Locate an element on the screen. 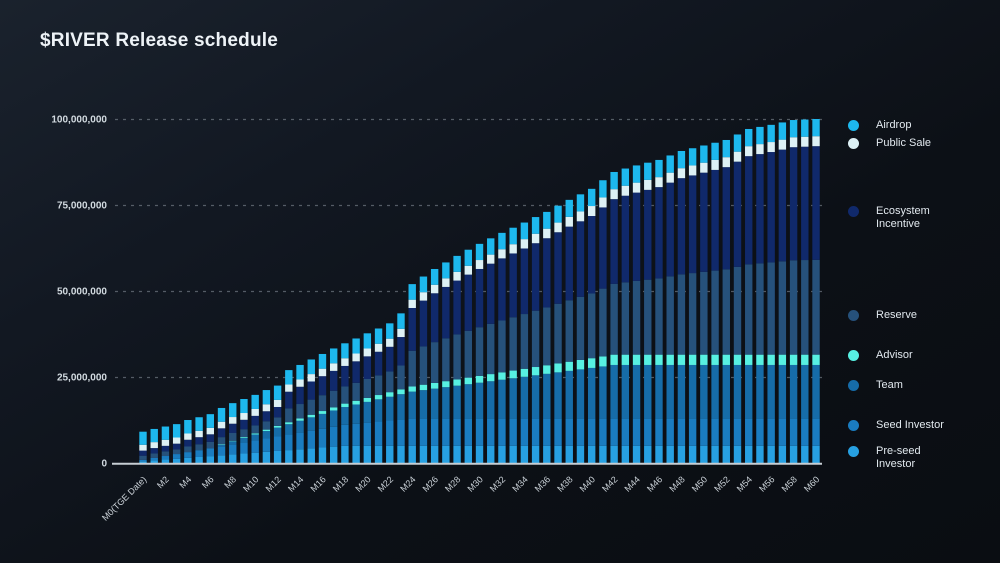 This screenshot has height=563, width=1000. bar-m15 is located at coordinates (311, 411).